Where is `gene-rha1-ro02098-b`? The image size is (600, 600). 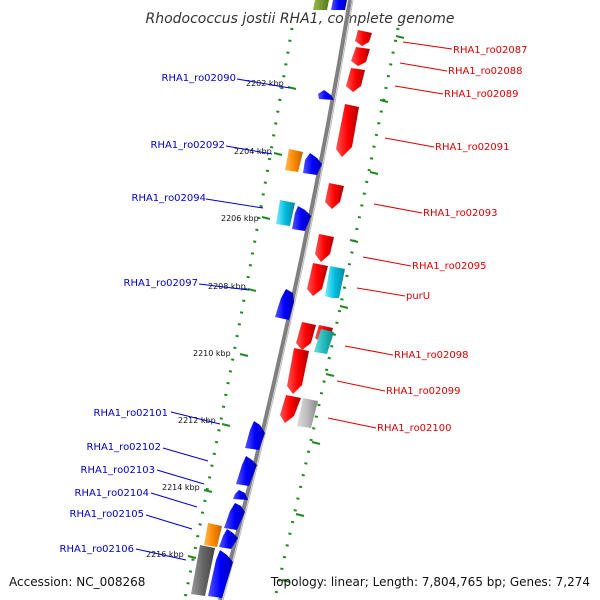 gene-rha1-ro02098-b is located at coordinates (324, 341).